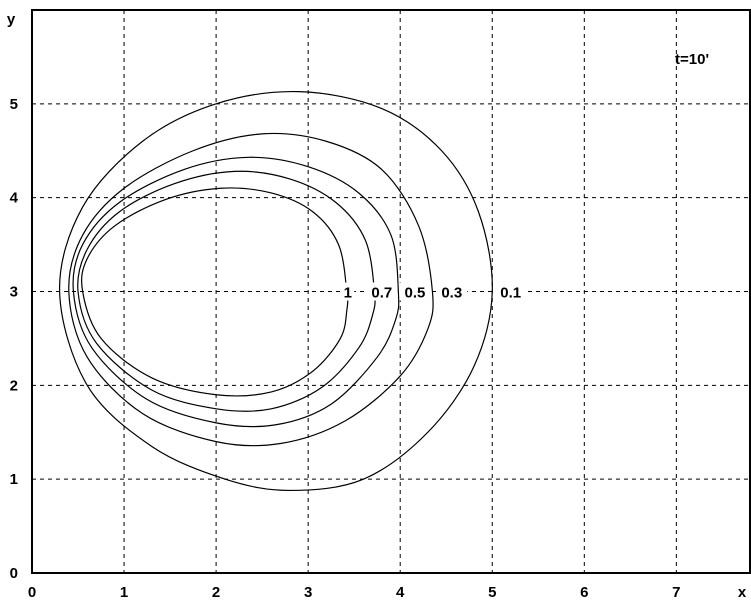  I want to click on y-tick-labels: 0 1 2 3 4 5, so click(14, 339).